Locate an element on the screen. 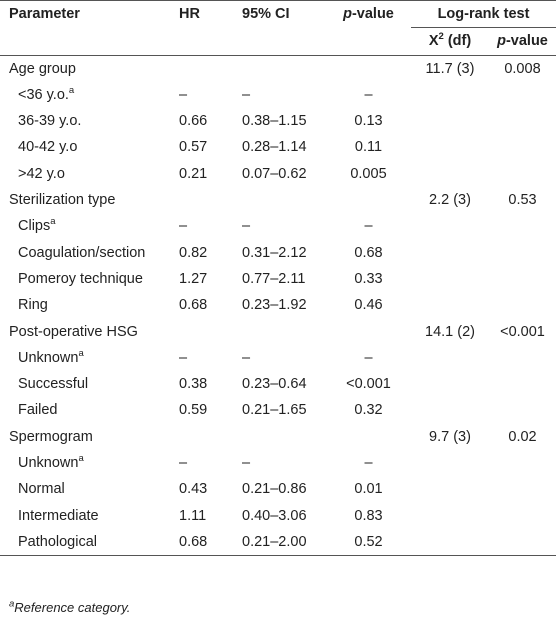 The width and height of the screenshot is (556, 627). hr-cell: 1.27 is located at coordinates (193, 278).